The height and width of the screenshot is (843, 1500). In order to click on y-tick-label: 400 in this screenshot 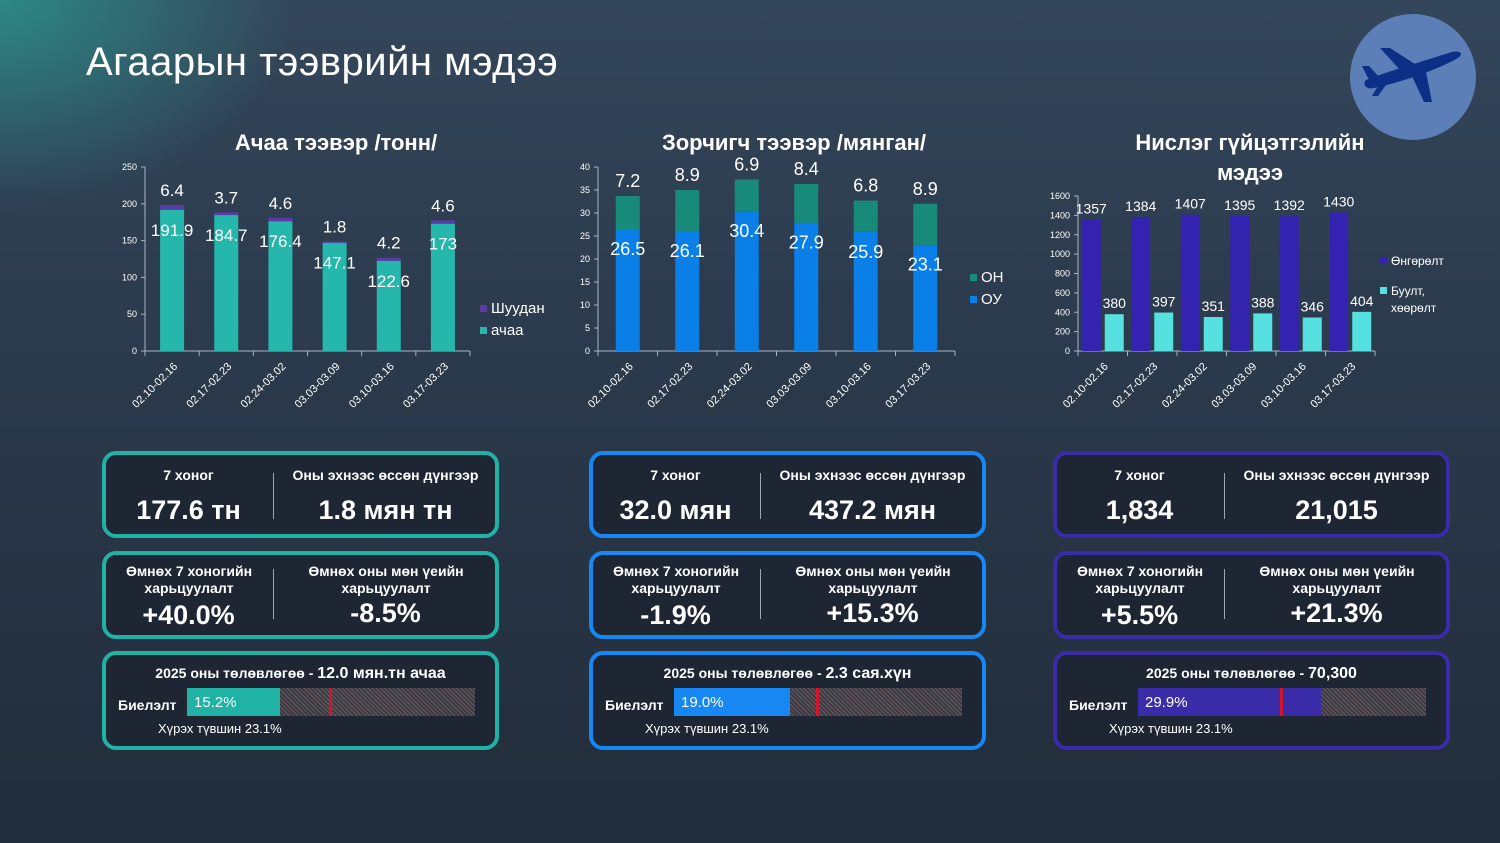, I will do `click(1062, 312)`.